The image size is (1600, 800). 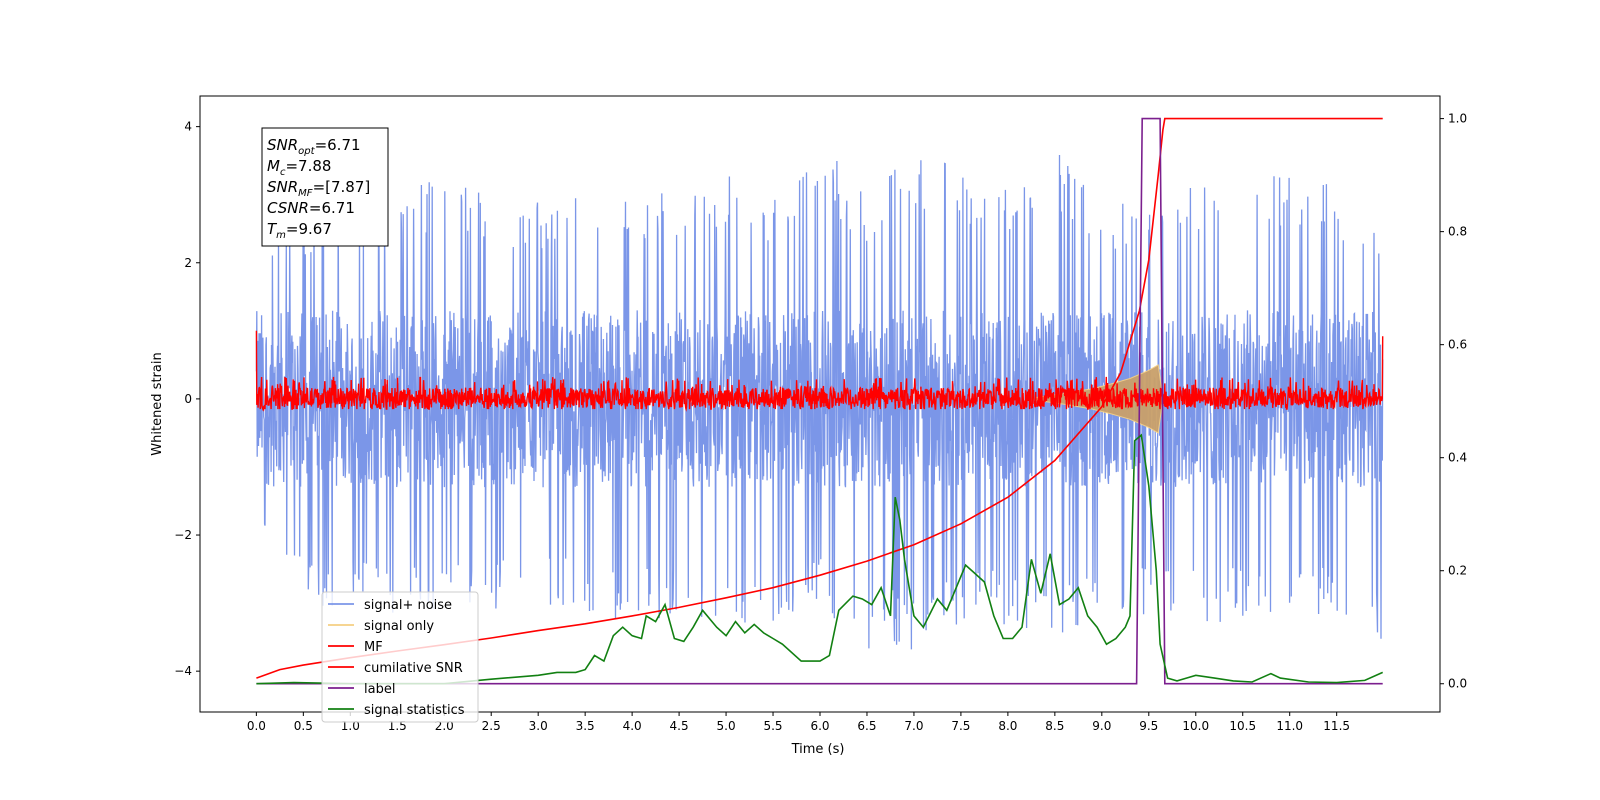 I want to click on x-tick-label: 10.0, so click(x=1195, y=726).